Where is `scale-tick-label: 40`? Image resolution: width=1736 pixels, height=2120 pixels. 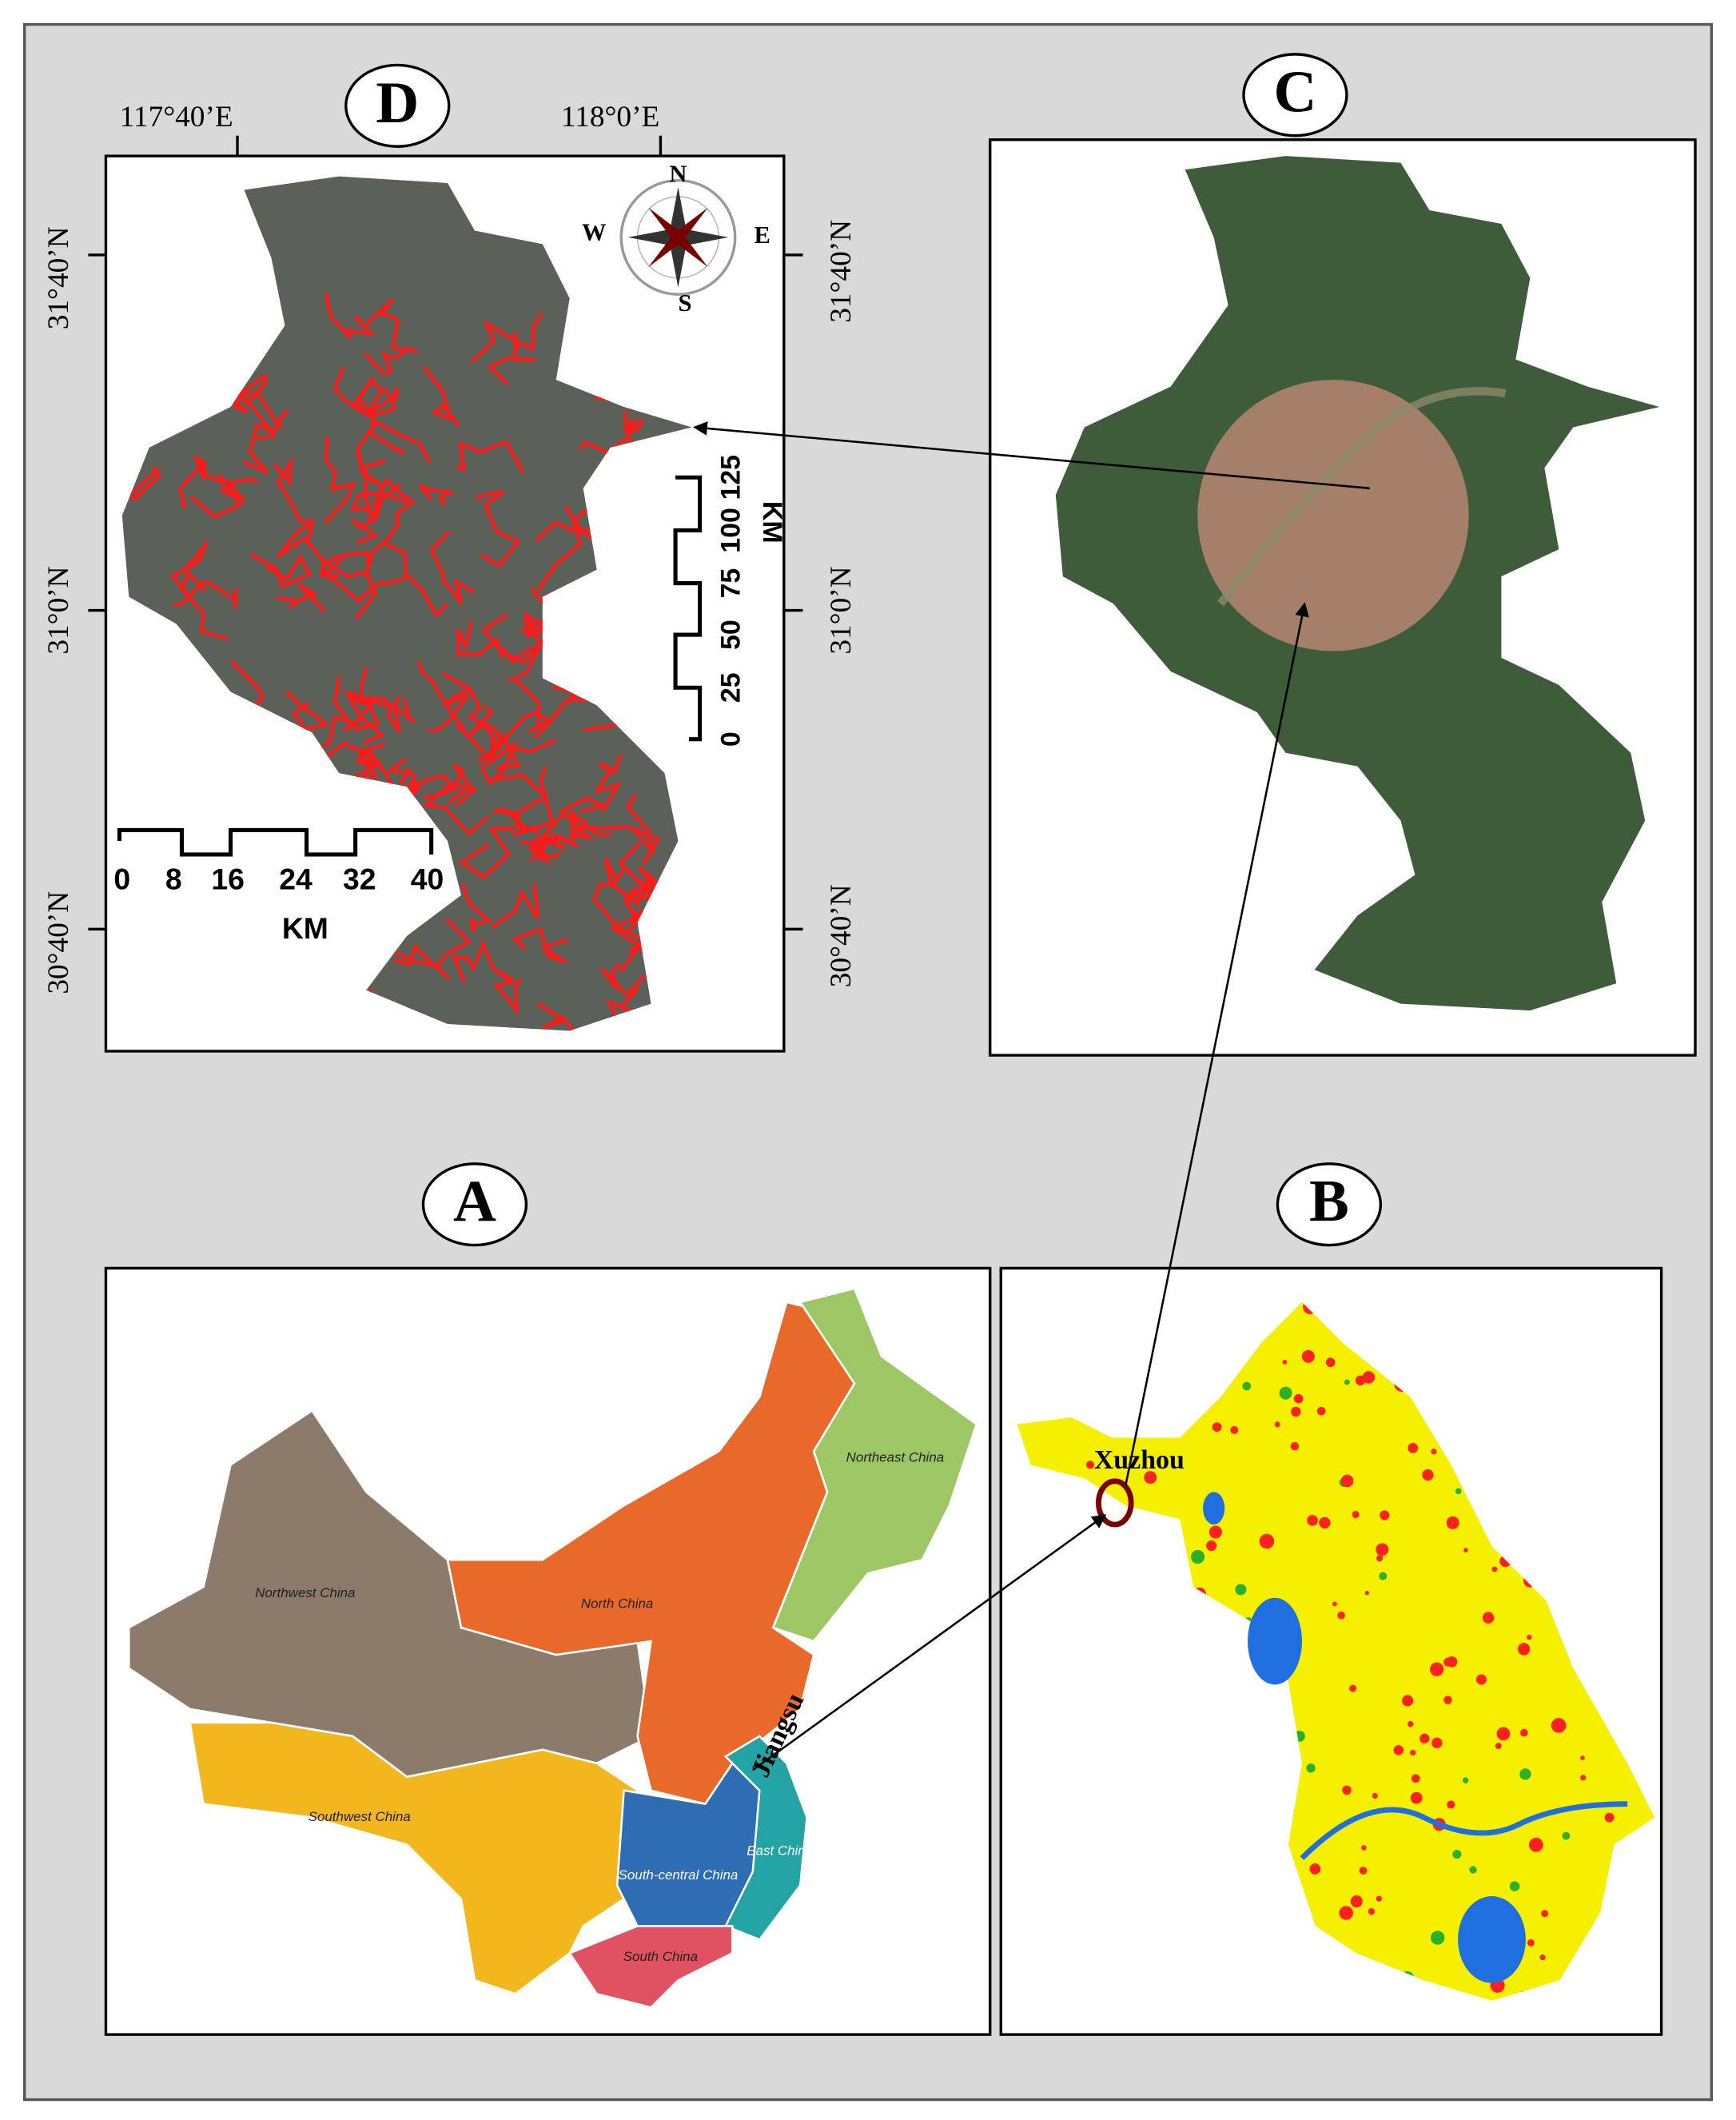 scale-tick-label: 40 is located at coordinates (427, 880).